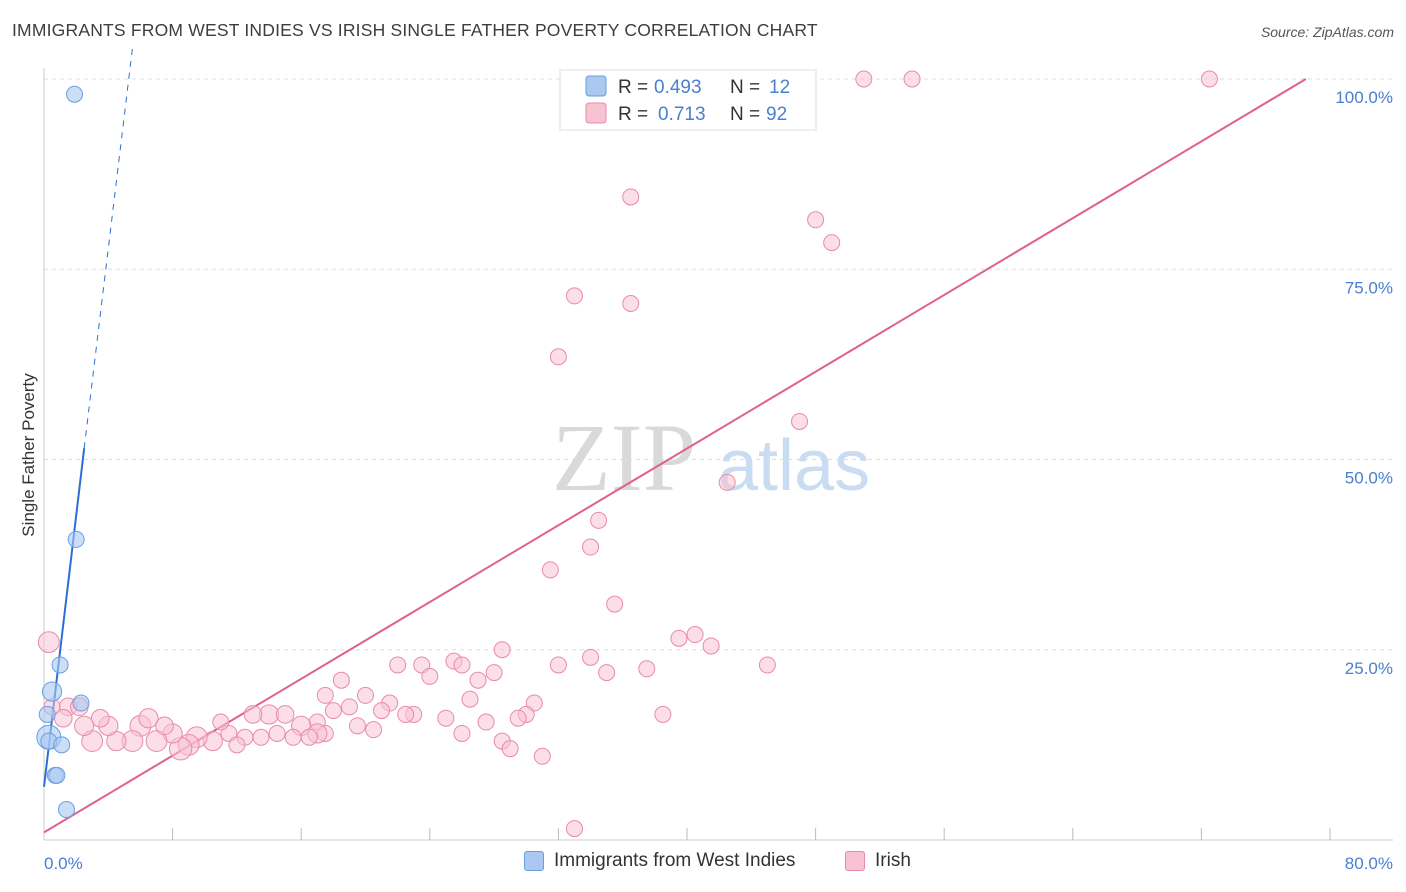 The image size is (1406, 892). What do you see at coordinates (1364, 97) in the screenshot?
I see `y-tick-label: 100.0%` at bounding box center [1364, 97].